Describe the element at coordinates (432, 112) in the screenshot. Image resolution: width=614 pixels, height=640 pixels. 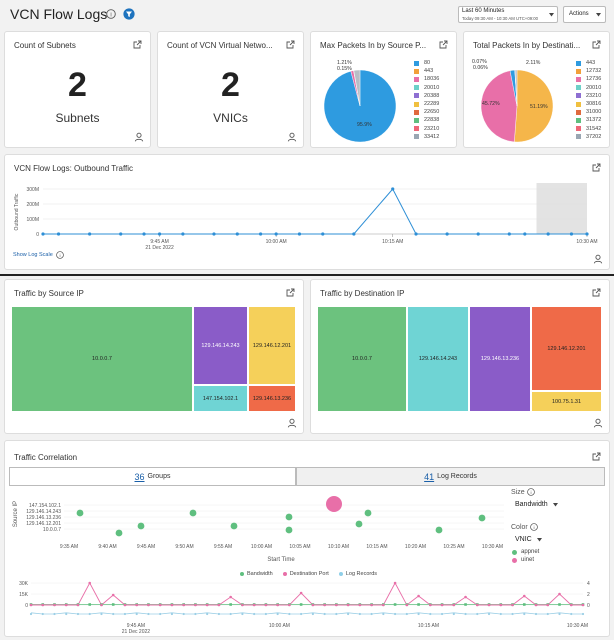
I see `legend-label: 22650` at that location.